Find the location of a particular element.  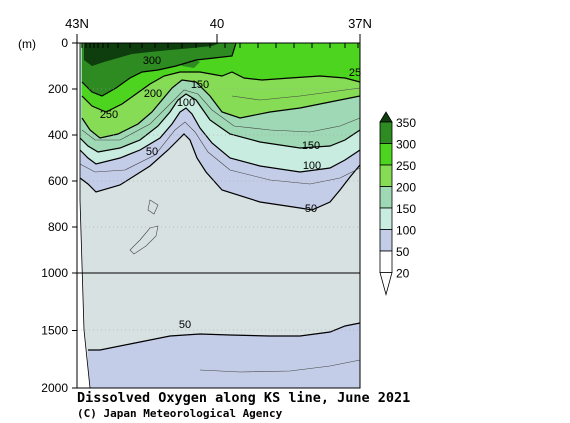

y-unit-label: (m) is located at coordinates (27, 44).